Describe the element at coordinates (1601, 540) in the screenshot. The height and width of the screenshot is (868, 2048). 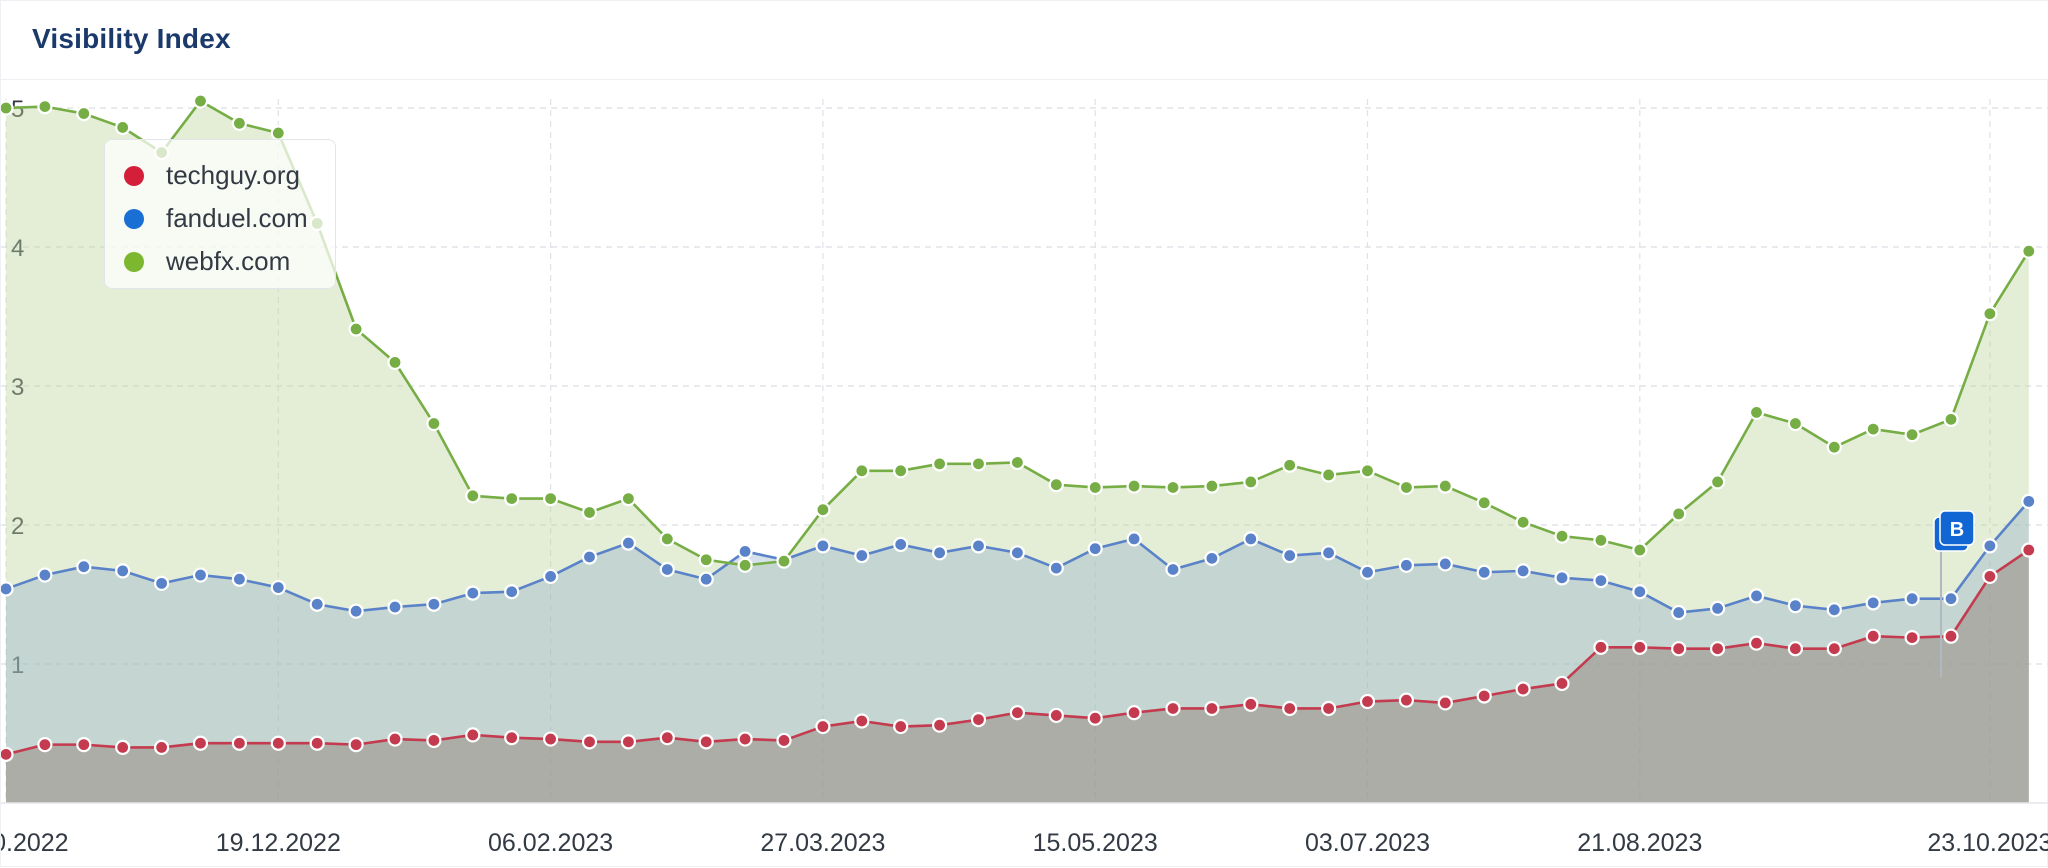
I see `point-webfx.com-41` at that location.